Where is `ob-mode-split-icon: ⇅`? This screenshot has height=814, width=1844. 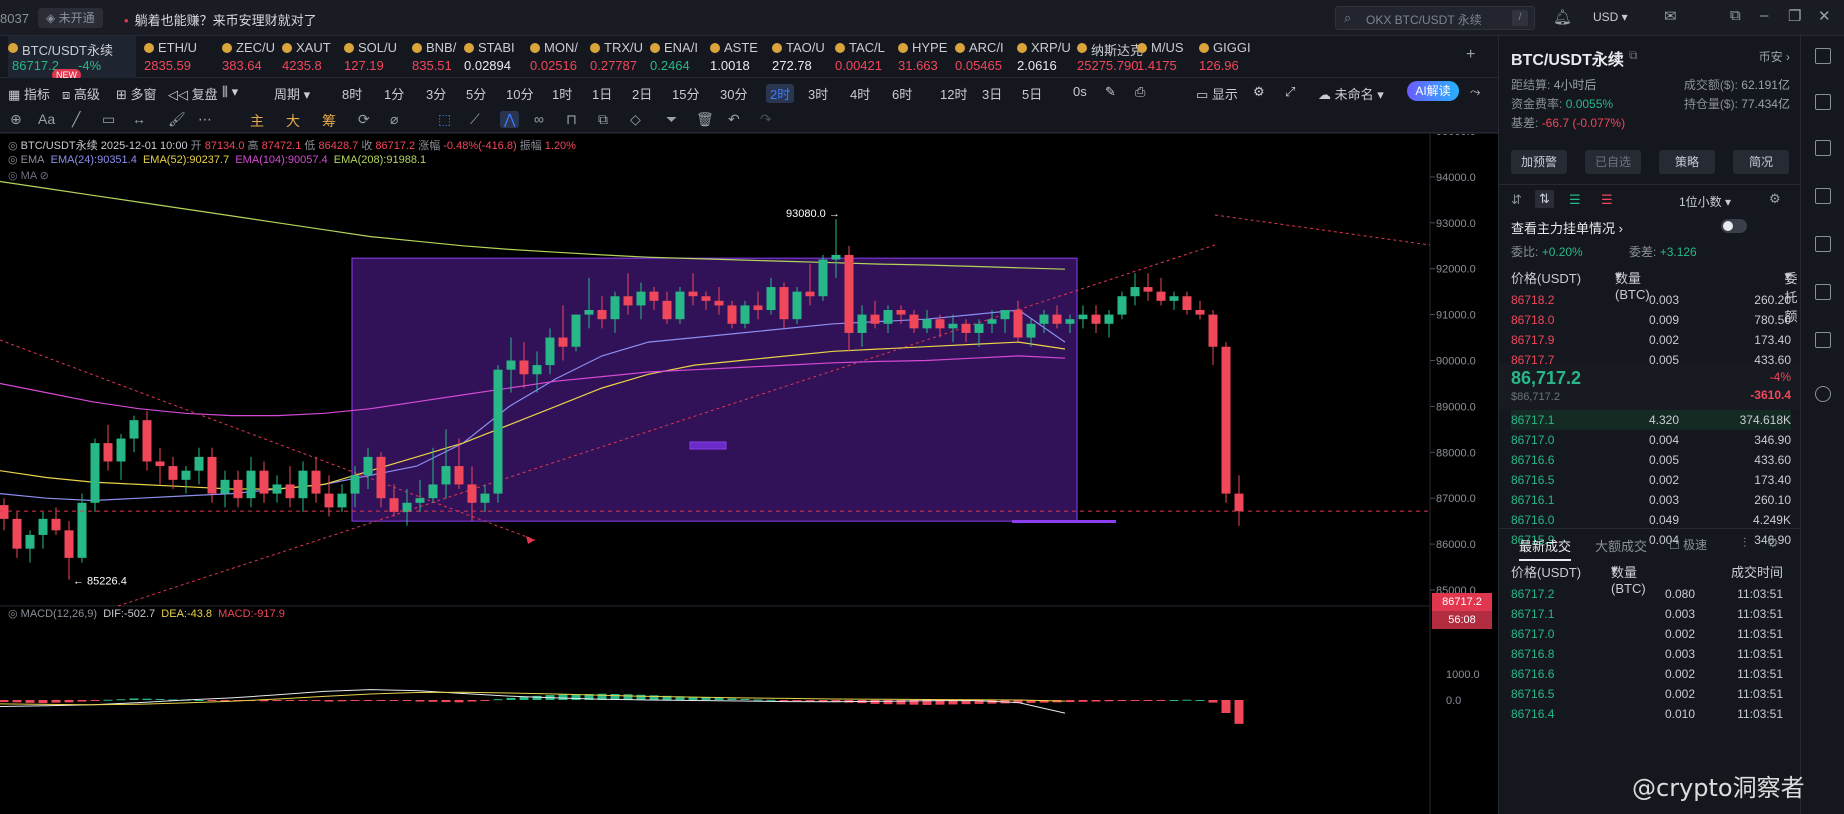 ob-mode-split-icon: ⇅ is located at coordinates (1544, 199).